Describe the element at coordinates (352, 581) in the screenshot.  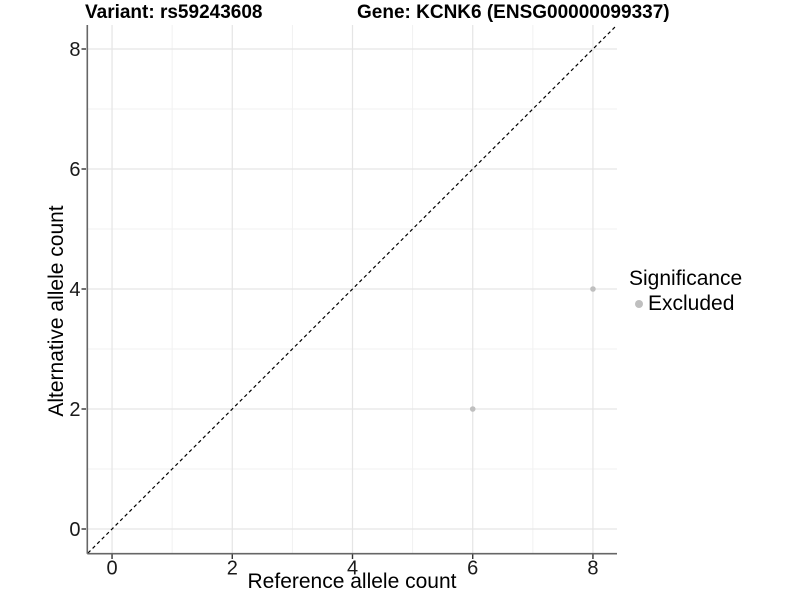
I see `x-axis-title: Reference allele count` at that location.